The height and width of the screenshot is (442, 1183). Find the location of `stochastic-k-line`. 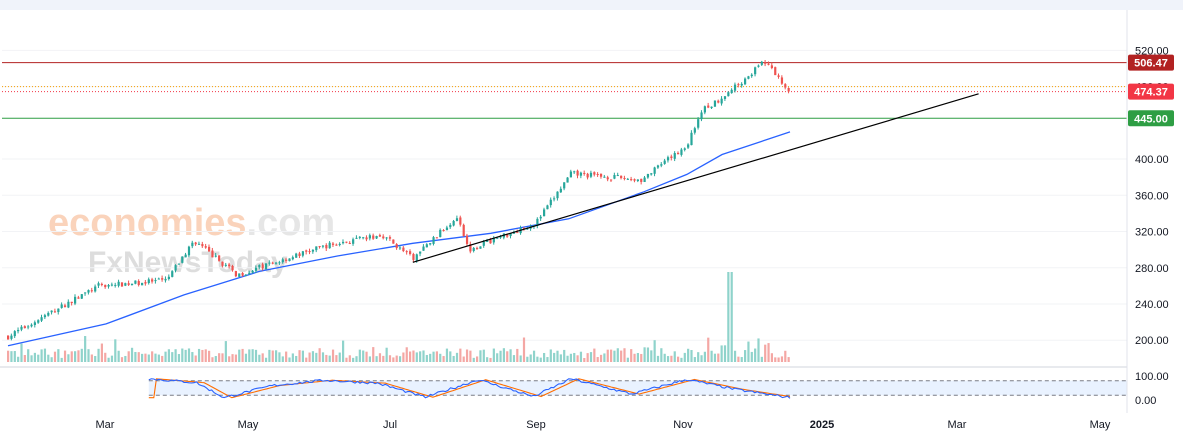

stochastic-k-line is located at coordinates (469, 388).